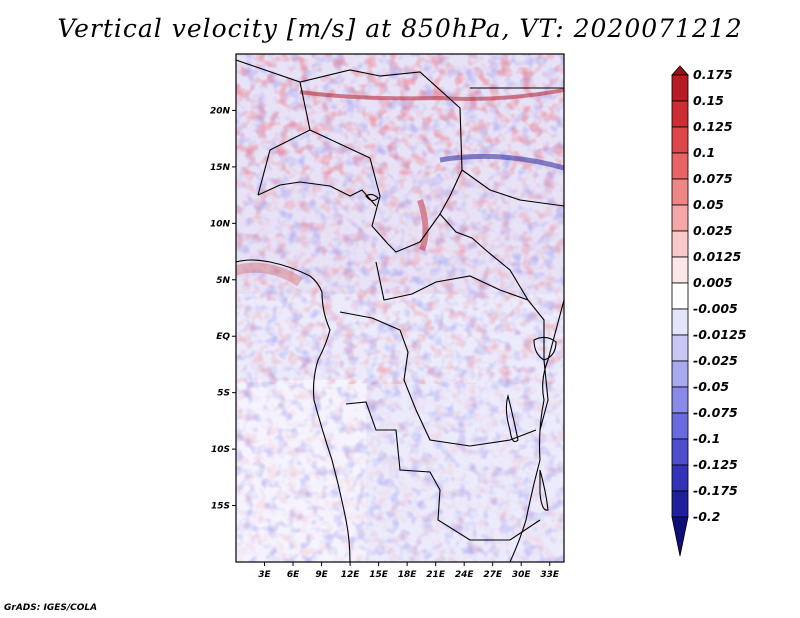  Describe the element at coordinates (550, 575) in the screenshot. I see `x-tick-label: 33E` at that location.